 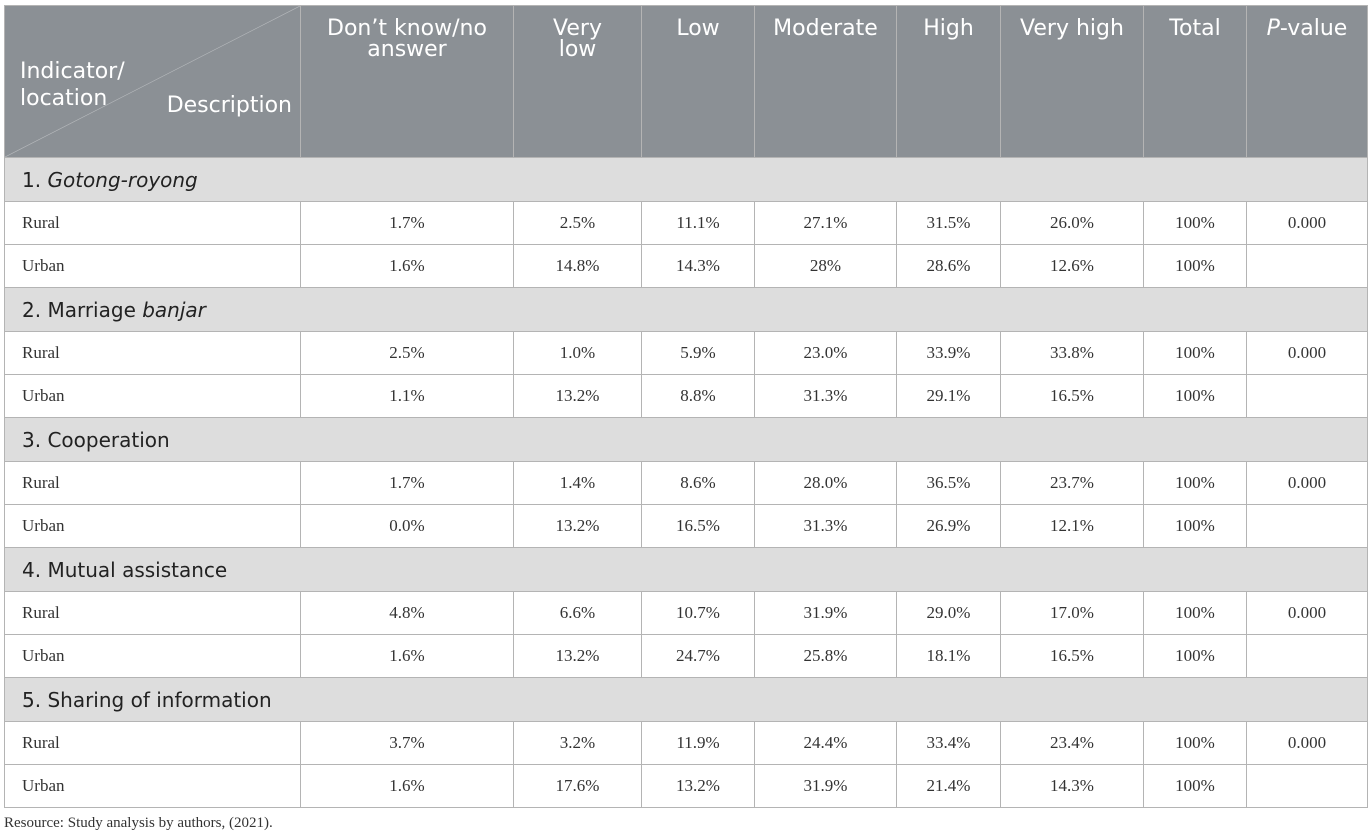 What do you see at coordinates (32, 439) in the screenshot?
I see `group-number: 3.` at bounding box center [32, 439].